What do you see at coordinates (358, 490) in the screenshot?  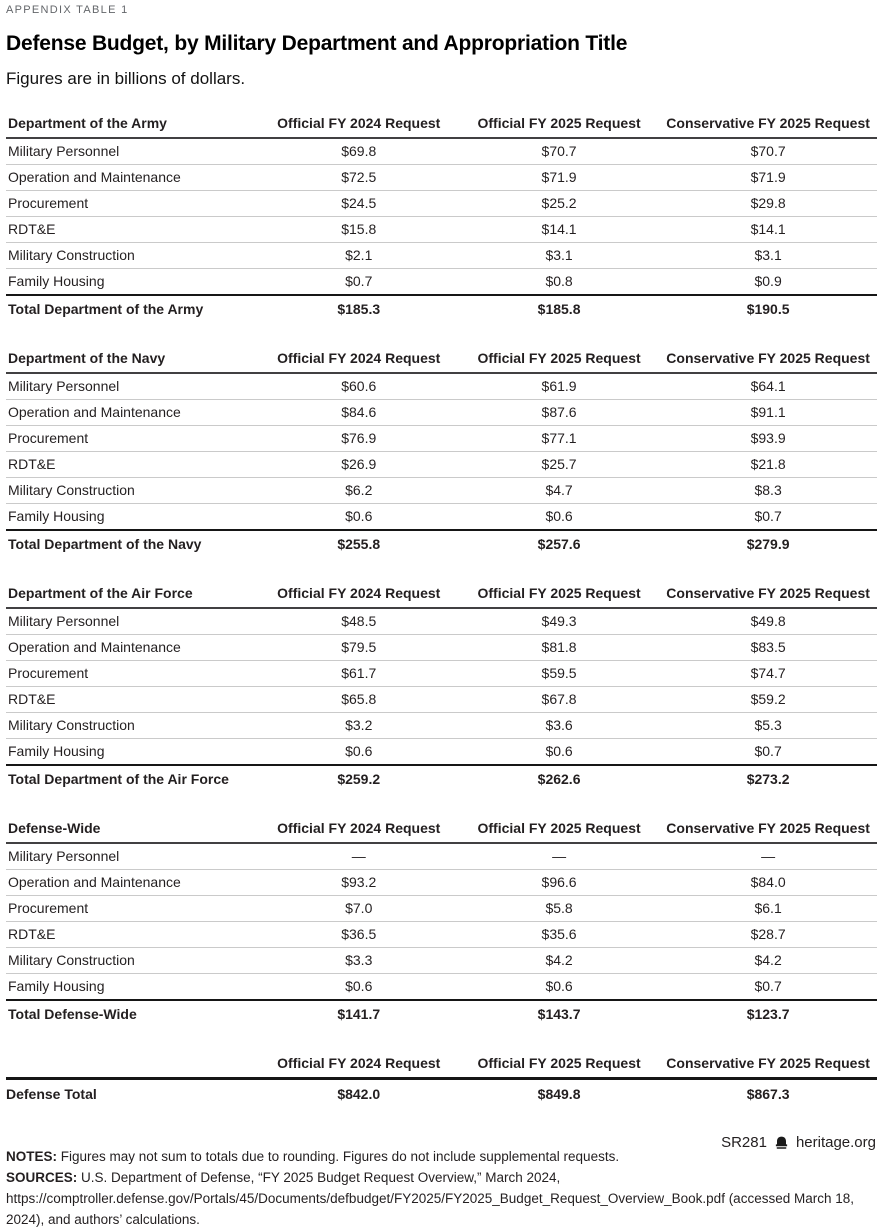 I see `cell-official-fy2024: $6.2` at bounding box center [358, 490].